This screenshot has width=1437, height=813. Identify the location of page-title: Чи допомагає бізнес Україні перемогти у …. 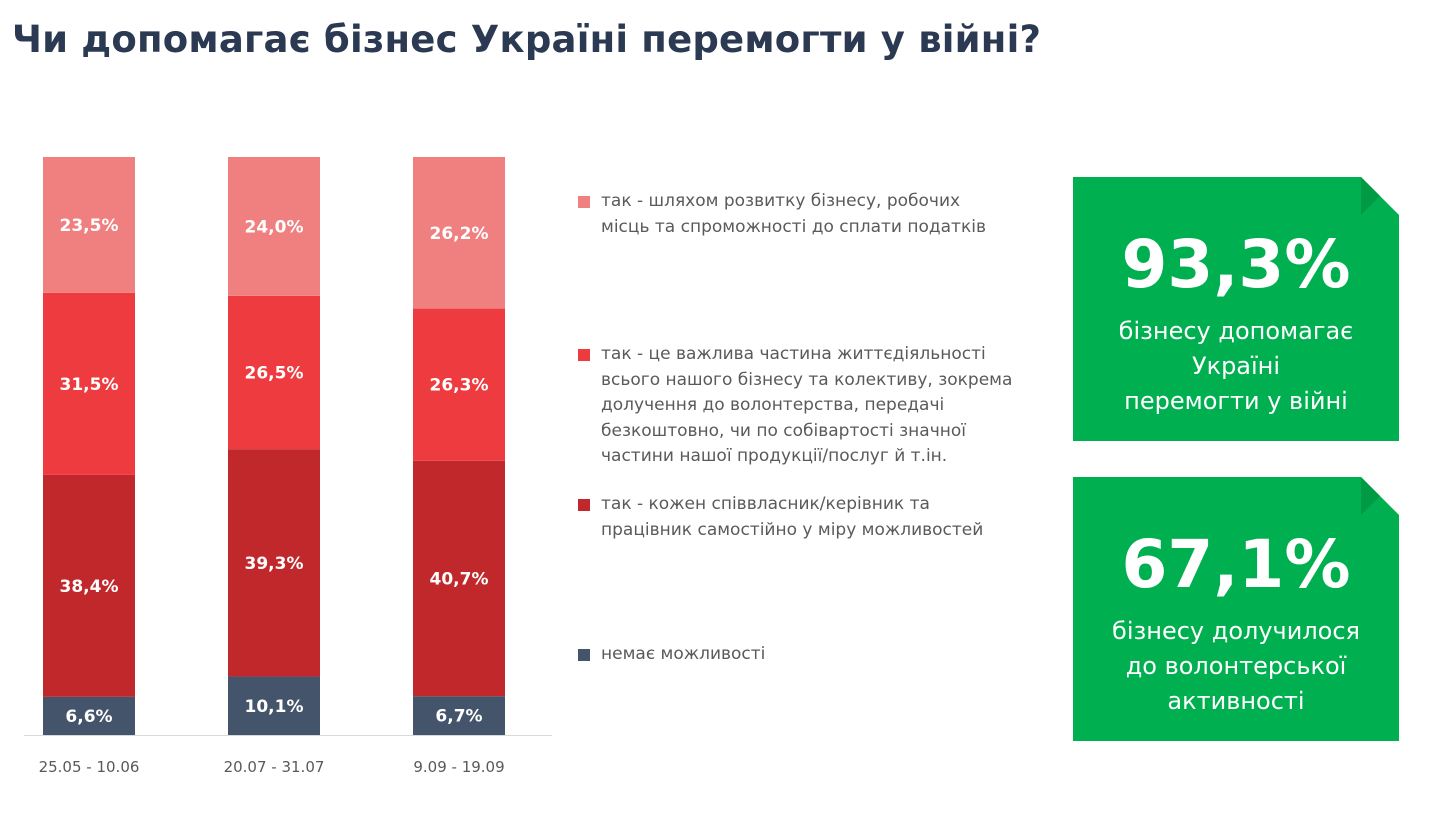
(527, 39).